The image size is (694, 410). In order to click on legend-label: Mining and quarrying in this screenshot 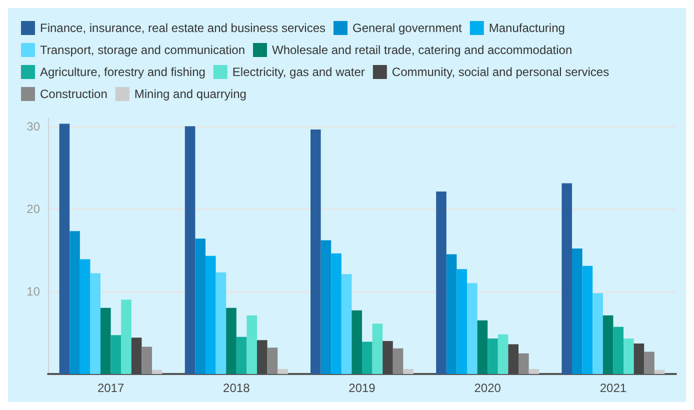, I will do `click(190, 94)`.